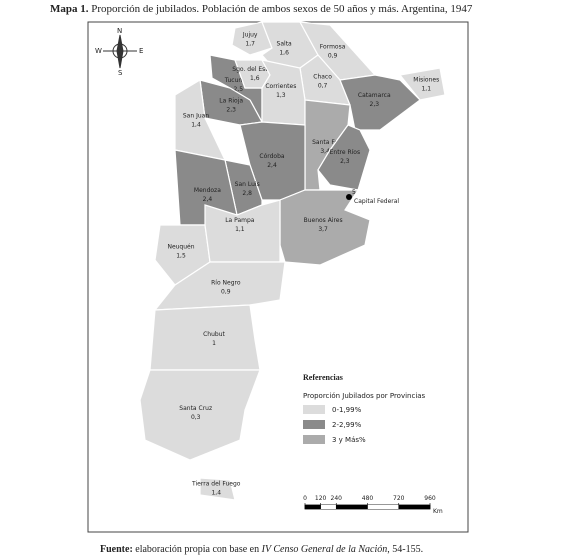 The height and width of the screenshot is (560, 580). I want to click on province-name: San Luis, so click(247, 184).